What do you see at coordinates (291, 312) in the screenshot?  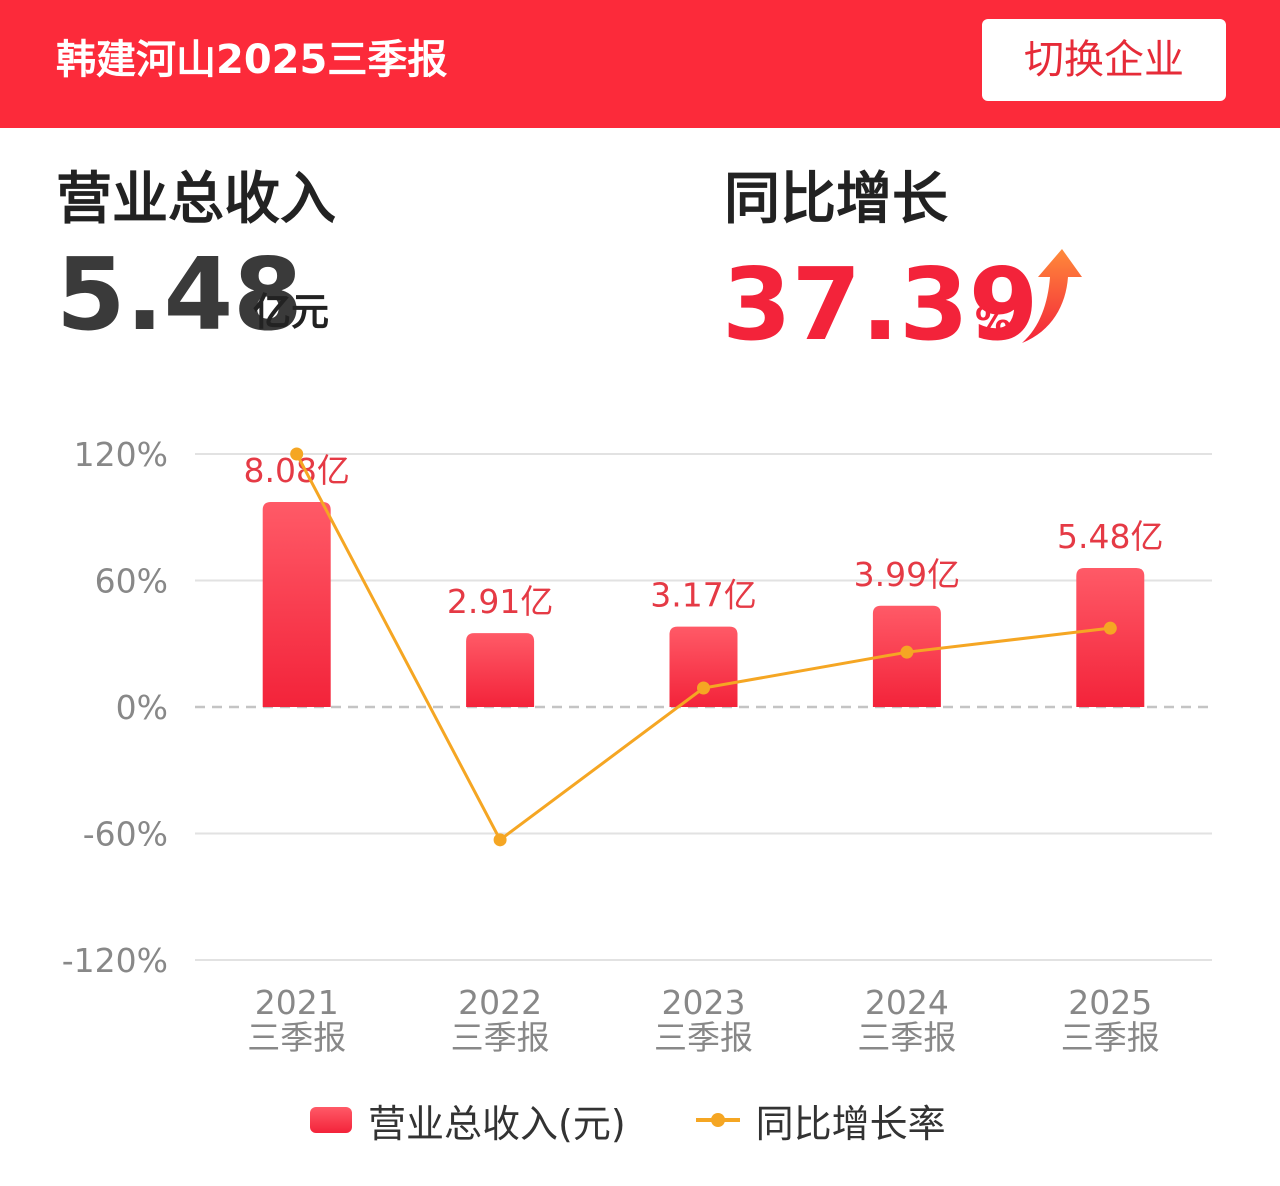 I see `revenue-unit: 亿元` at bounding box center [291, 312].